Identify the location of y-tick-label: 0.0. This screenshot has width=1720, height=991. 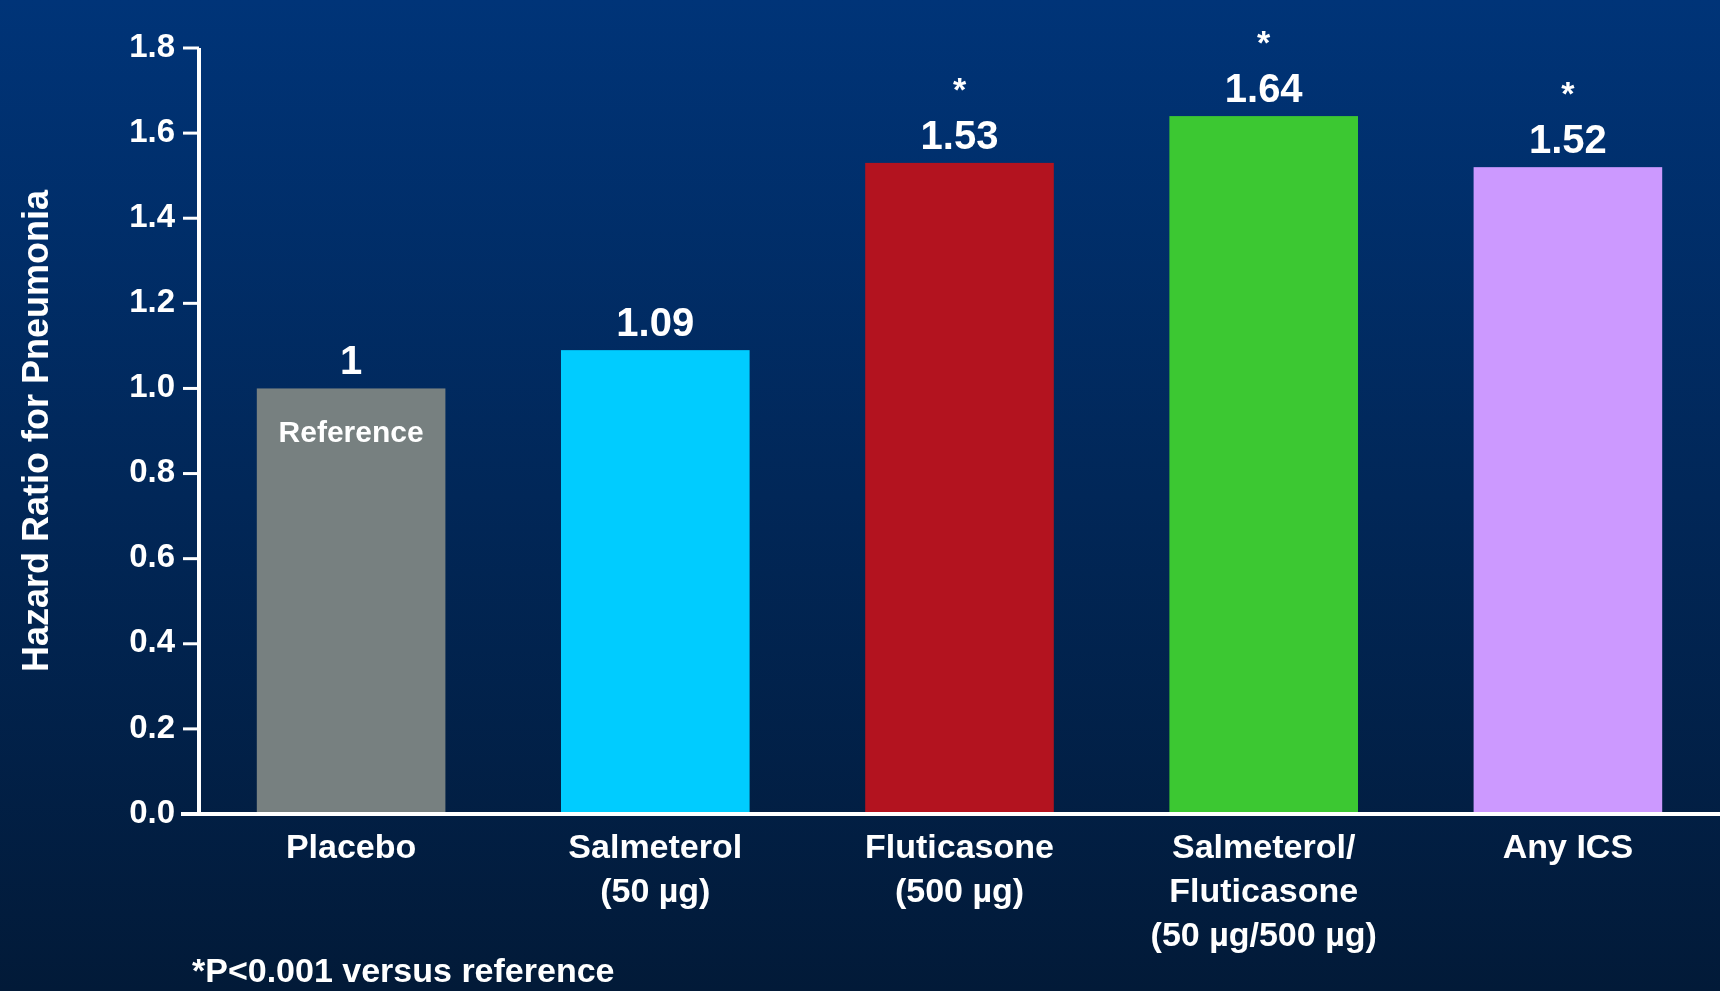
(152, 811).